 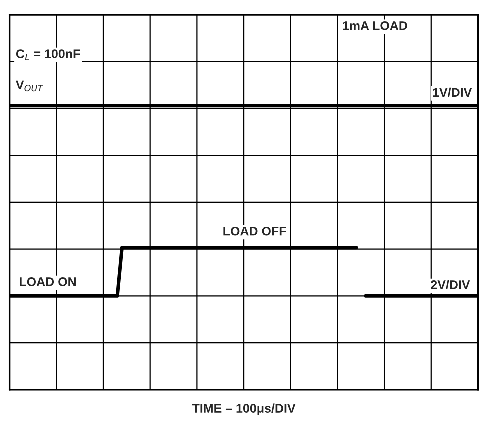 I want to click on text: 1V/DIV, so click(x=452, y=93).